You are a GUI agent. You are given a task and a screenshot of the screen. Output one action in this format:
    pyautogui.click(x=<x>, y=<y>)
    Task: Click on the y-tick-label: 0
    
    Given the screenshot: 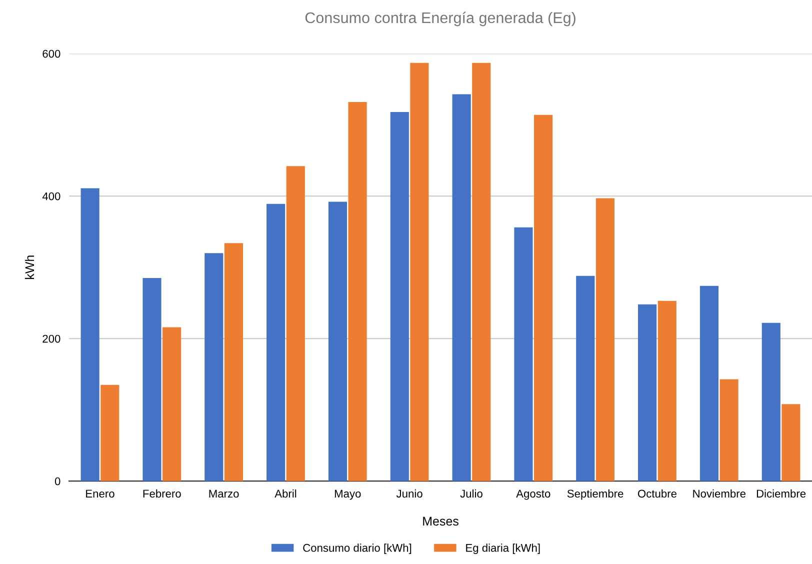 What is the action you would take?
    pyautogui.click(x=57, y=481)
    